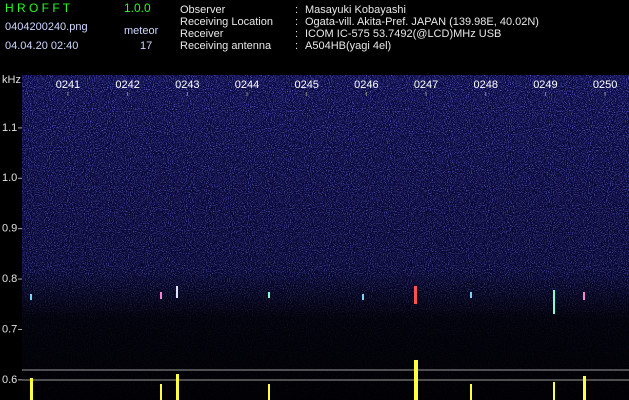  What do you see at coordinates (9, 128) in the screenshot?
I see `y-tick-label: 1.1` at bounding box center [9, 128].